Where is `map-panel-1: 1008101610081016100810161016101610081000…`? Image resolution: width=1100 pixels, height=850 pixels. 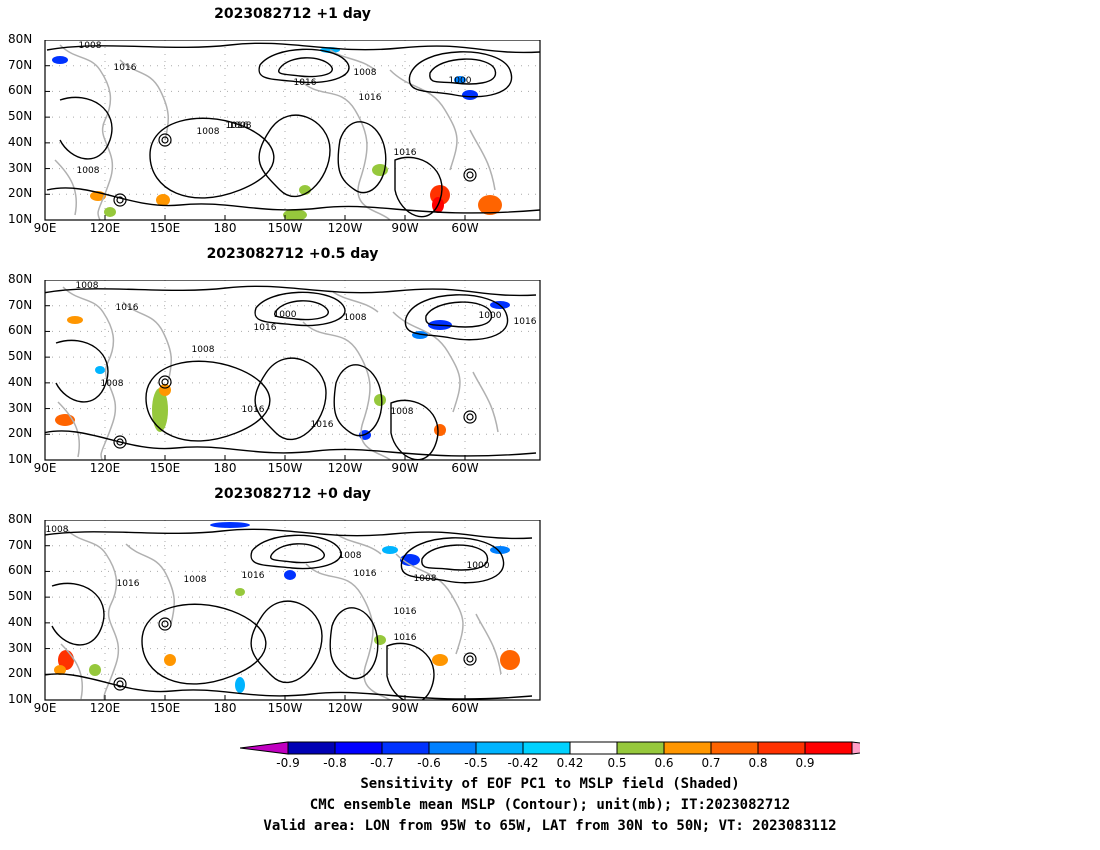 map-panel-1: 1008101610081016100810161016101610081000… is located at coordinates (292, 130).